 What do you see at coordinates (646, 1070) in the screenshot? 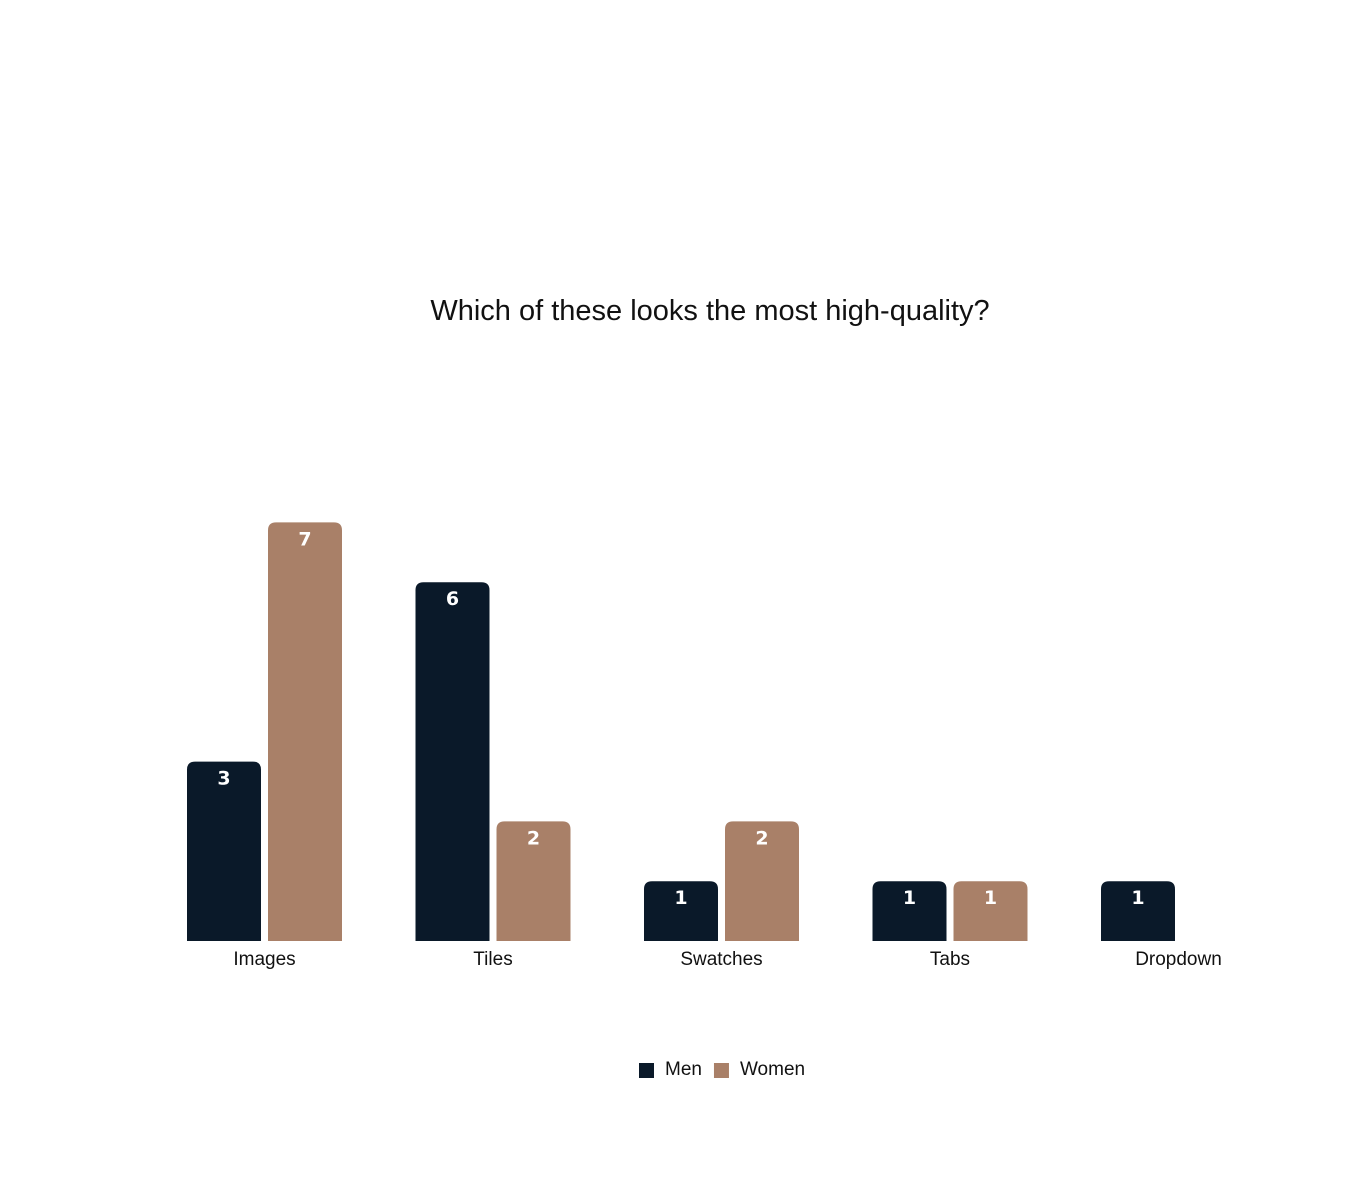
I see `legend-swatch-men` at bounding box center [646, 1070].